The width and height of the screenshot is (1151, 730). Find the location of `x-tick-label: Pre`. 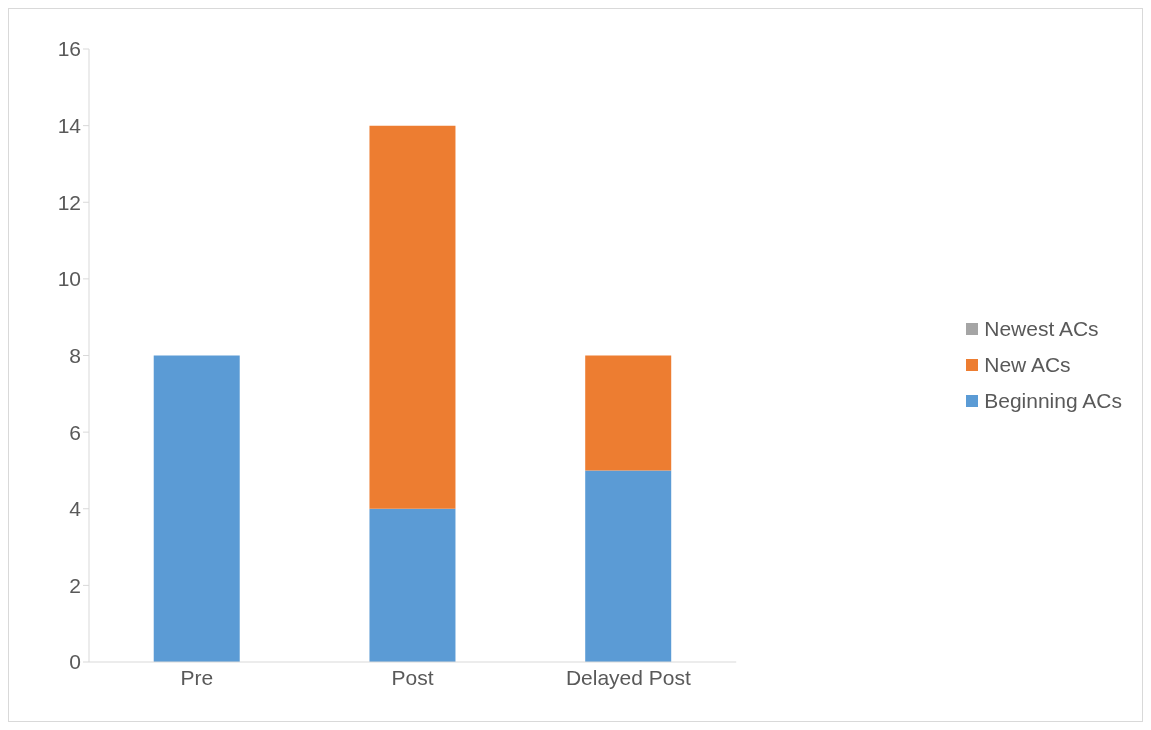

x-tick-label: Pre is located at coordinates (197, 677).